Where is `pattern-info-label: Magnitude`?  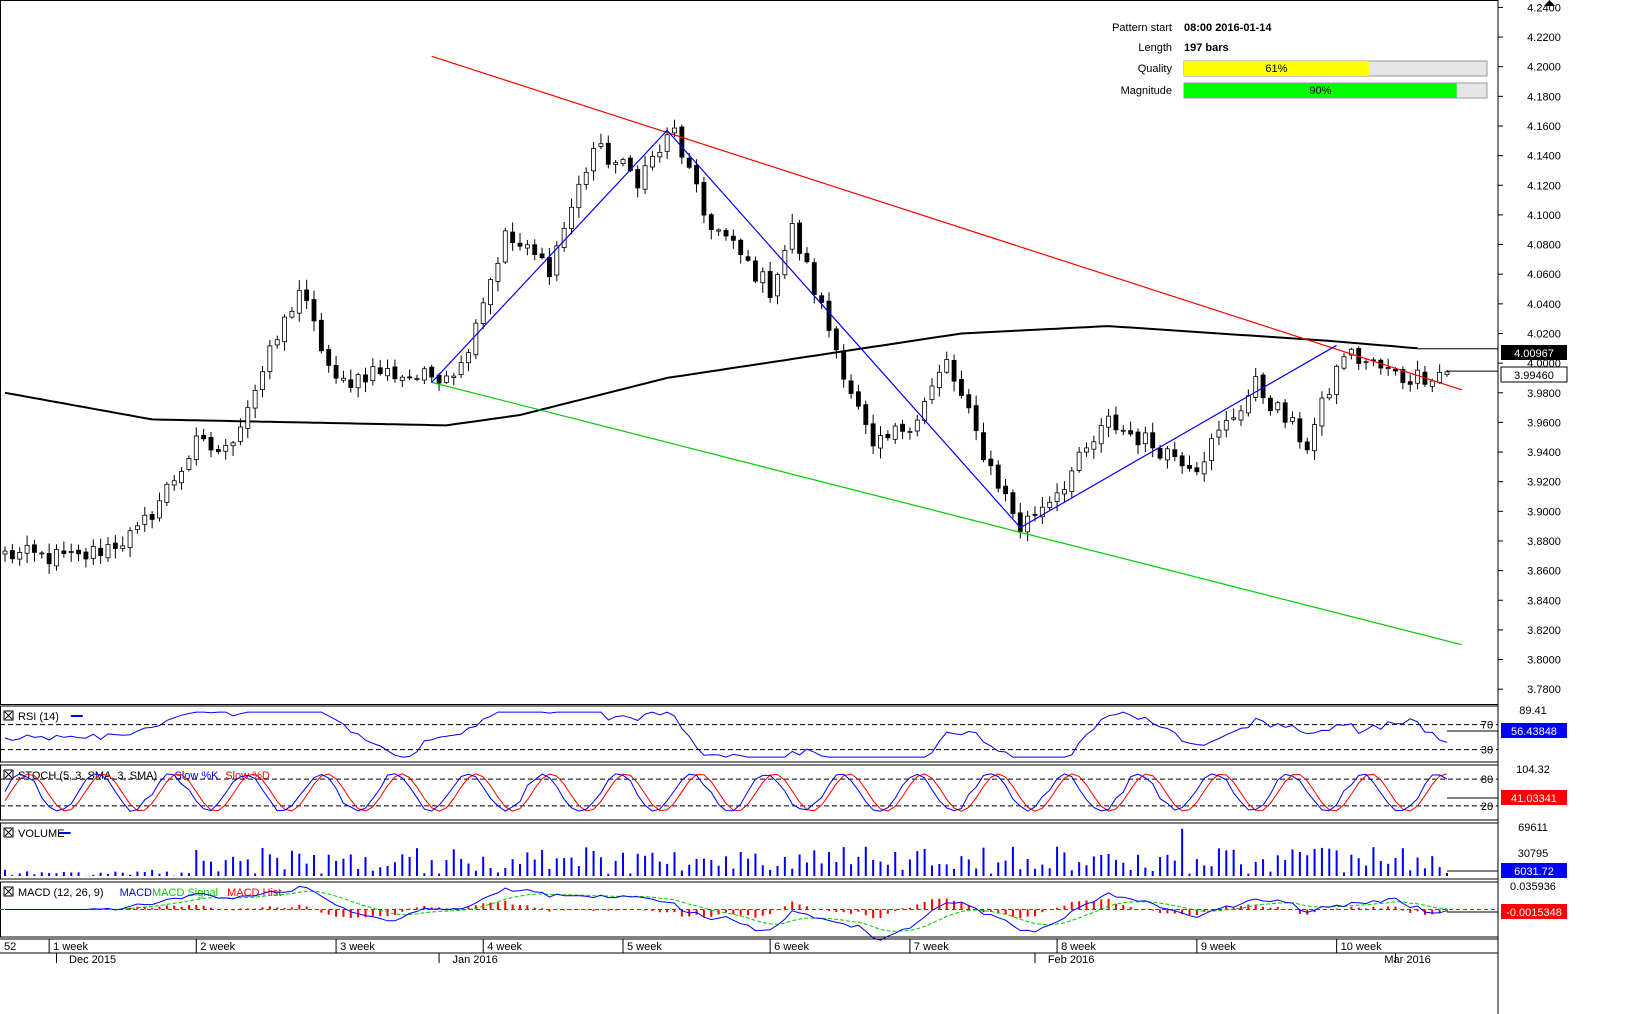
pattern-info-label: Magnitude is located at coordinates (1146, 91).